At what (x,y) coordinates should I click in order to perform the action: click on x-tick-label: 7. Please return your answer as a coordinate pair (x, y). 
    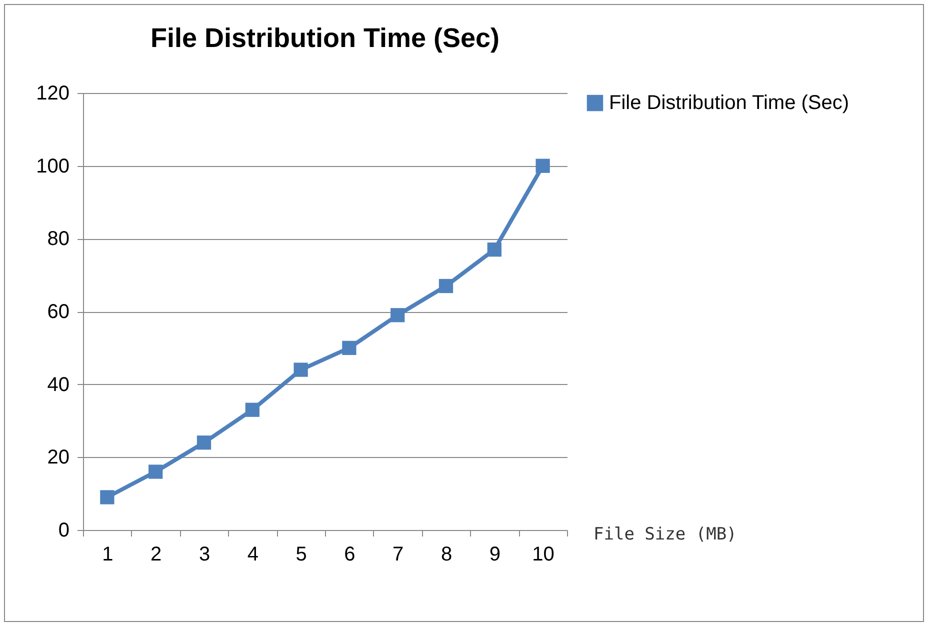
    Looking at the image, I should click on (398, 555).